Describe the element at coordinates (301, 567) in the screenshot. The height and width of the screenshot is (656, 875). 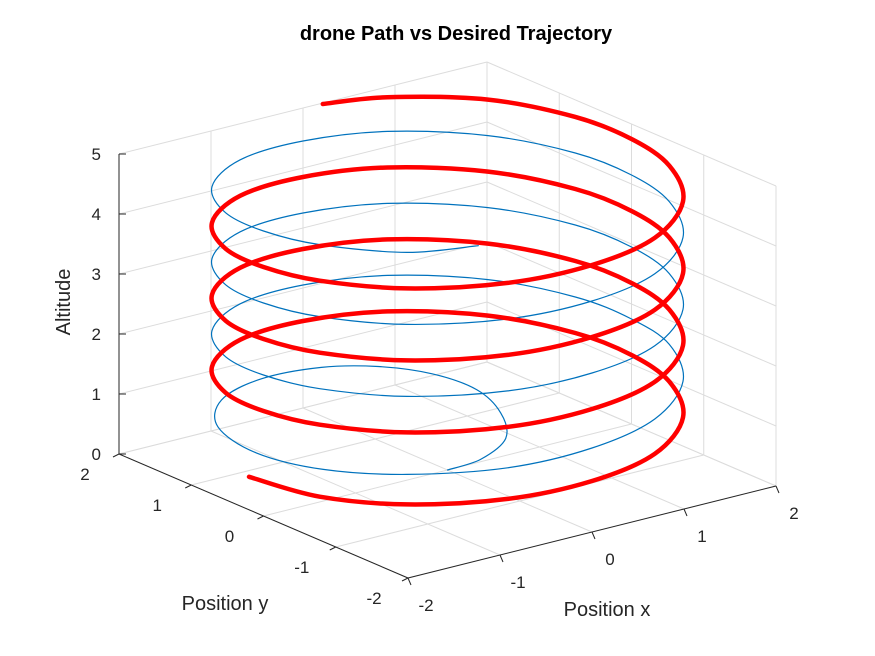
I see `y-tick-label: -1` at that location.